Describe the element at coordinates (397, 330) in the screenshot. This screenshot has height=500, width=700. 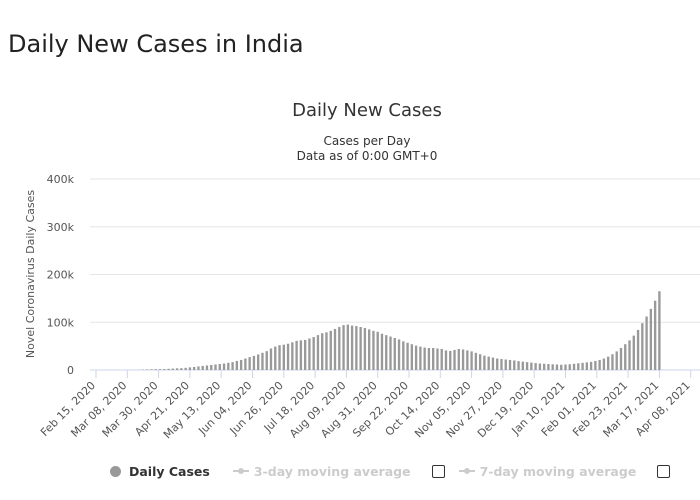
I see `bar-series-daily-cases` at that location.